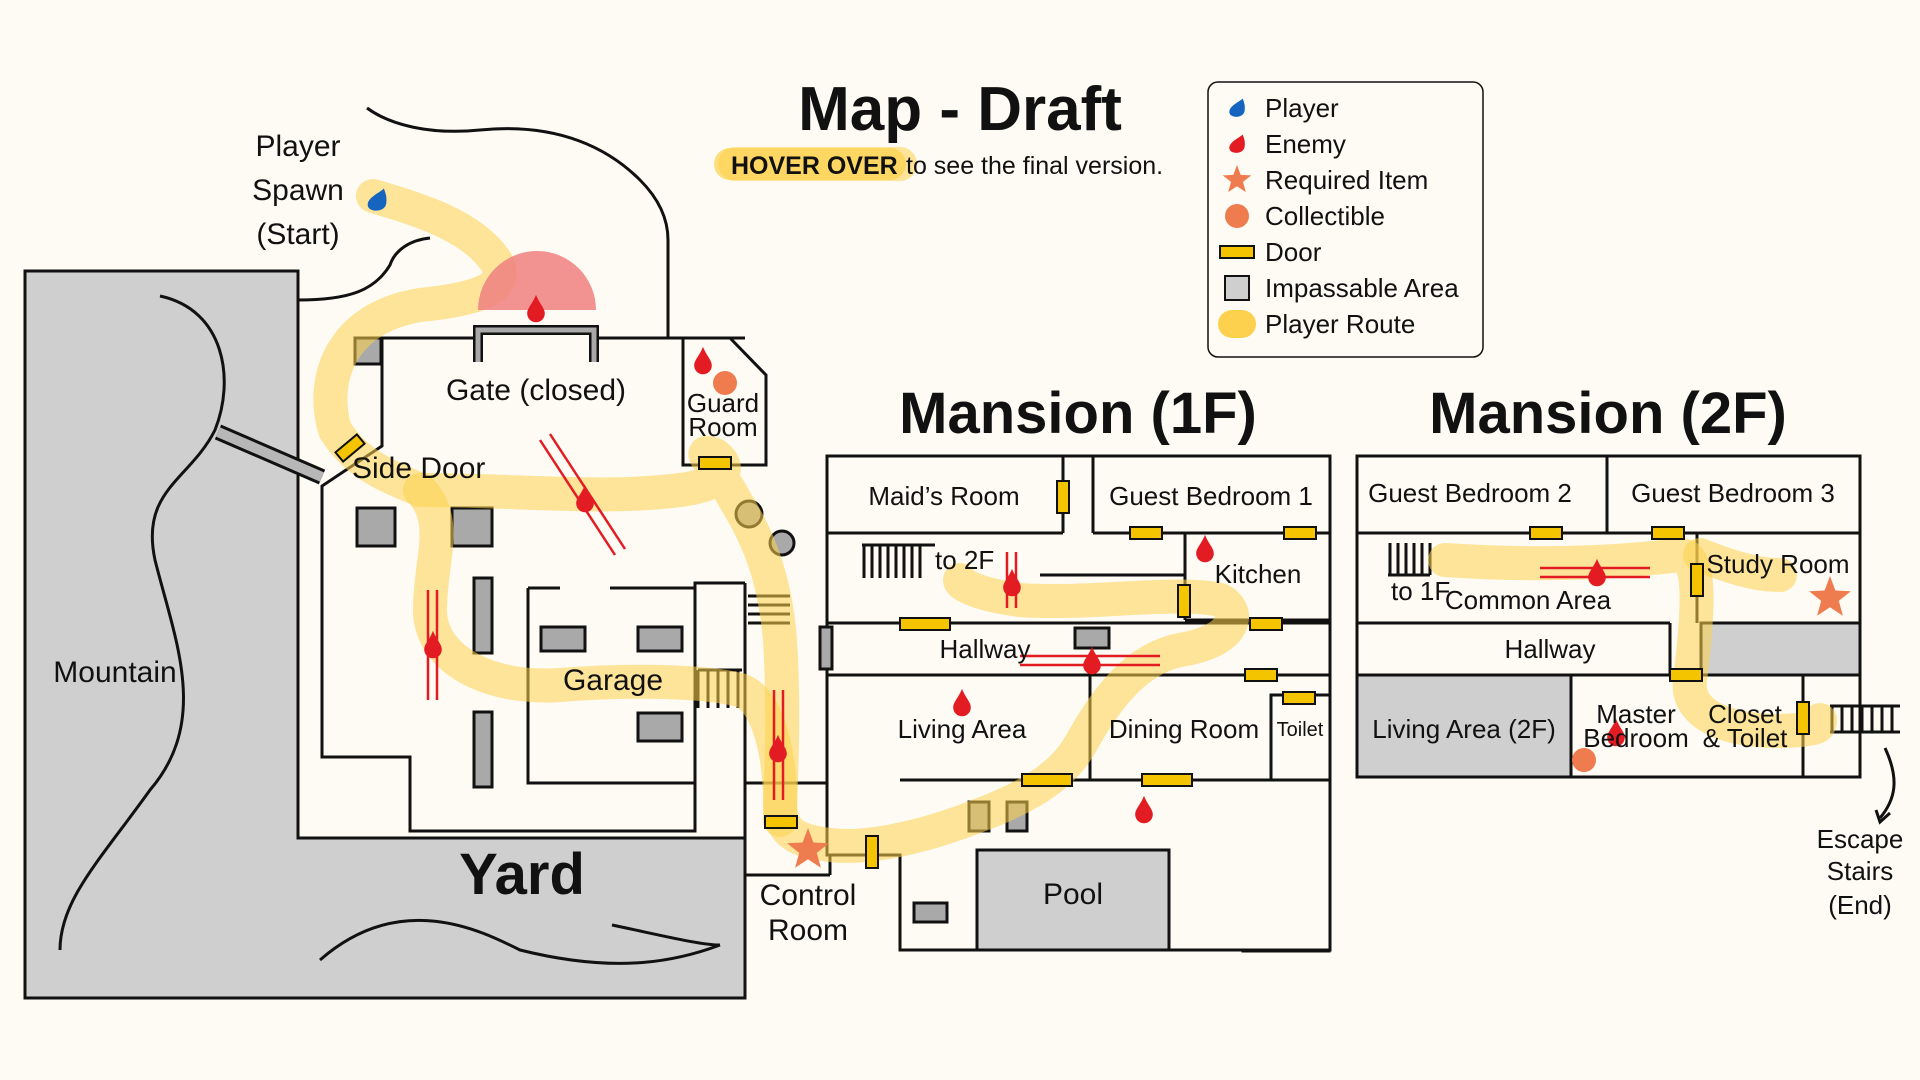 The image size is (1920, 1080). Describe the element at coordinates (898, 560) in the screenshot. I see `stairs-to-2f` at that location.